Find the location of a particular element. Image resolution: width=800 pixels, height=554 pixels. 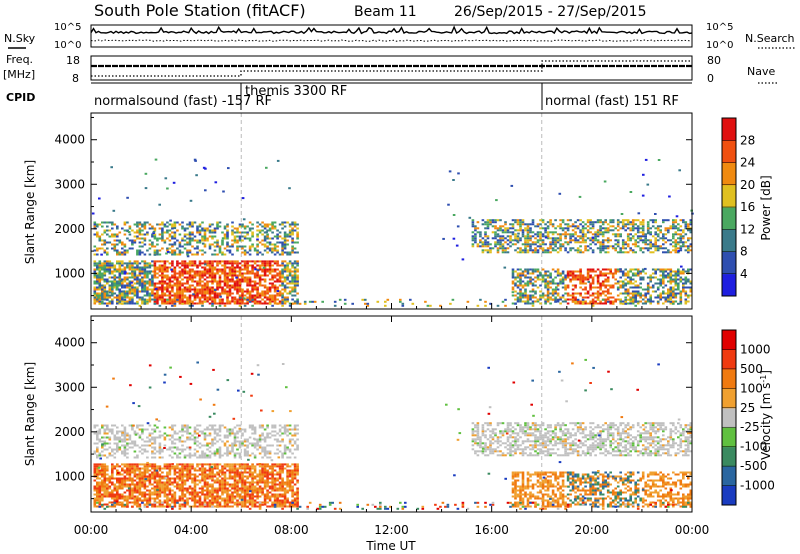

nave-trace is located at coordinates (391, 68).